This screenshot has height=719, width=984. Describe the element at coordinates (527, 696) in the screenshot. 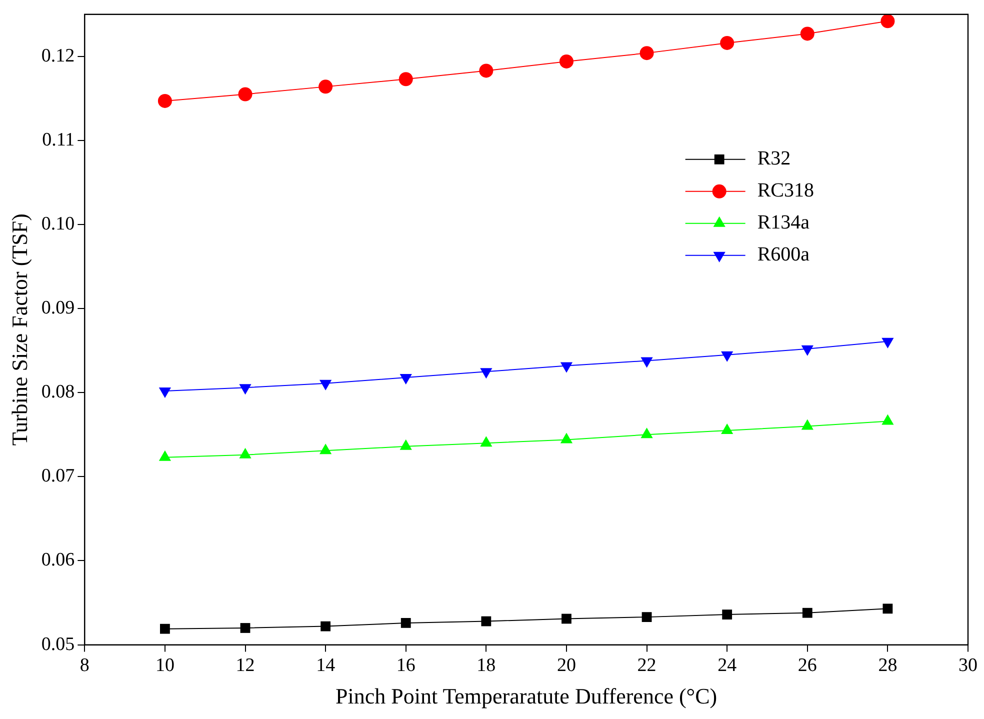

I see `x-axis-title: Pinch Point Temperaratute Dufference (°C)` at that location.